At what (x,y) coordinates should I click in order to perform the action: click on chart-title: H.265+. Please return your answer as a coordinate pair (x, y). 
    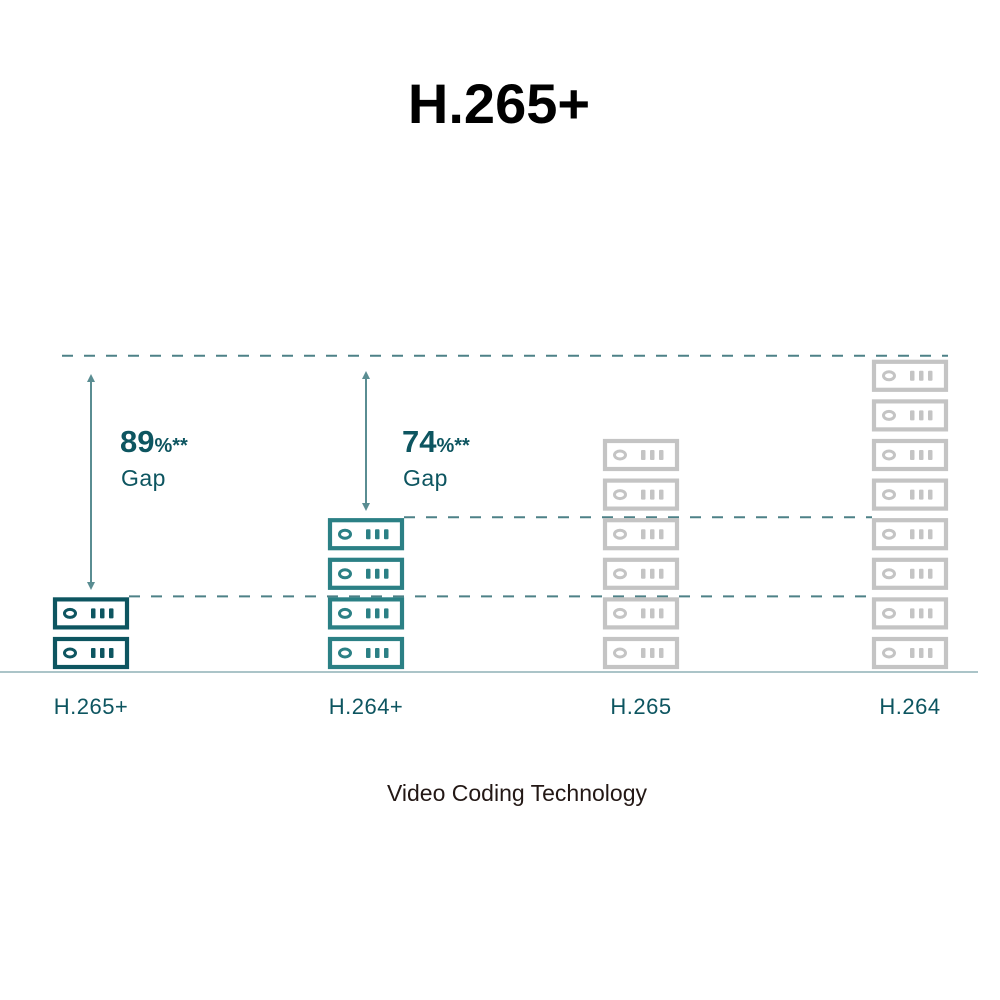
    Looking at the image, I should click on (499, 103).